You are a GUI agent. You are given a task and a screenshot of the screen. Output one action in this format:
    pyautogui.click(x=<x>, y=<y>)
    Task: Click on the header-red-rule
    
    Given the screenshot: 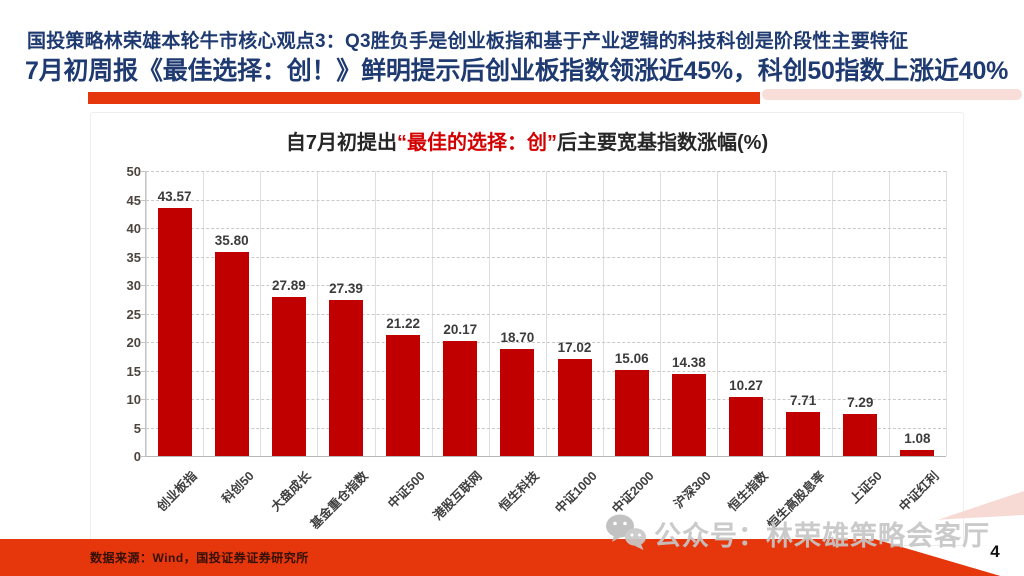 What is the action you would take?
    pyautogui.click(x=424, y=98)
    